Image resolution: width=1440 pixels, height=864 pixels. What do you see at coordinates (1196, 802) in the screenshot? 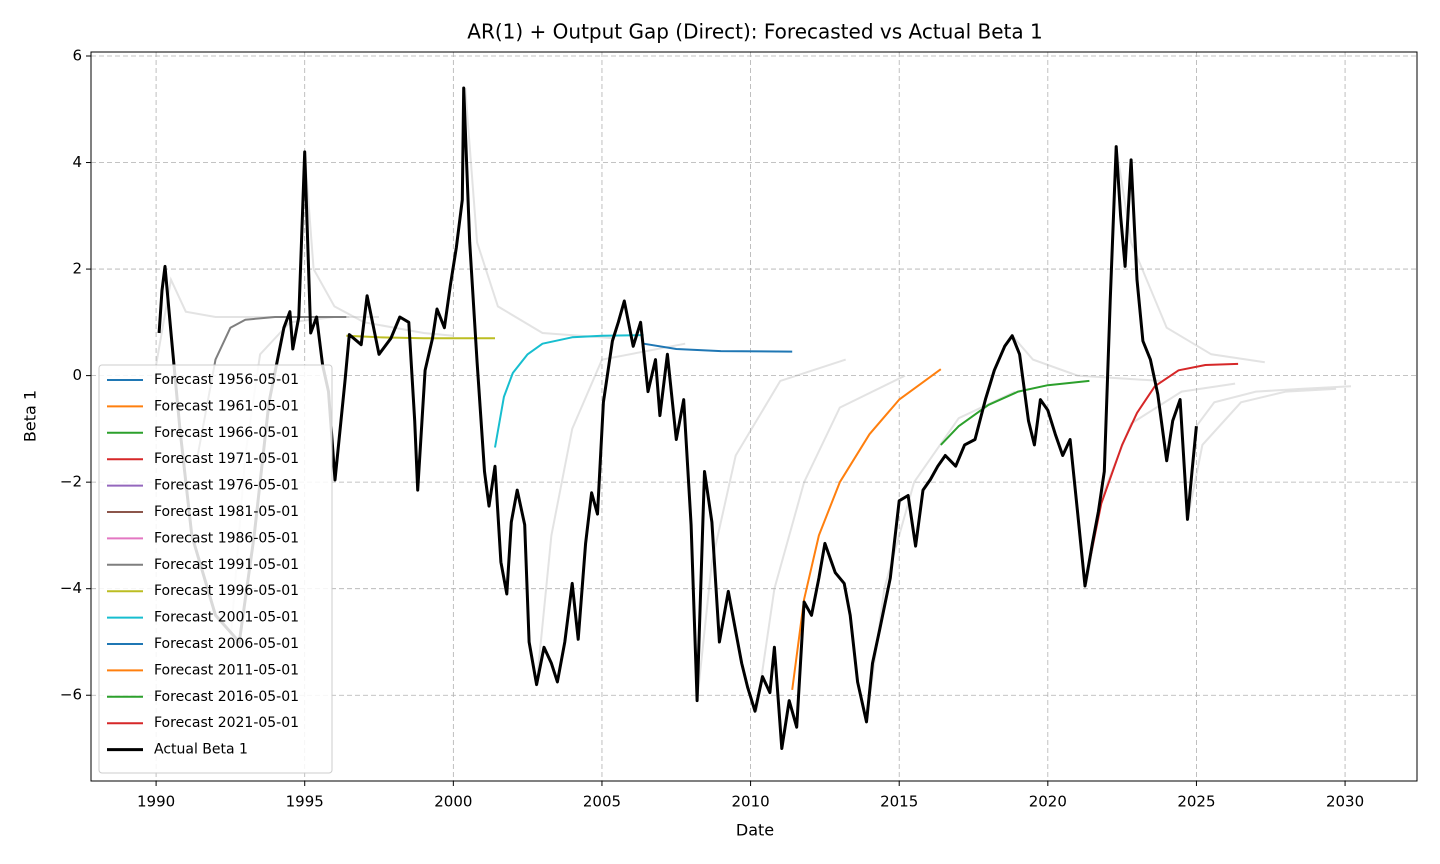
I see `x-tick-label: 2025` at bounding box center [1196, 802].